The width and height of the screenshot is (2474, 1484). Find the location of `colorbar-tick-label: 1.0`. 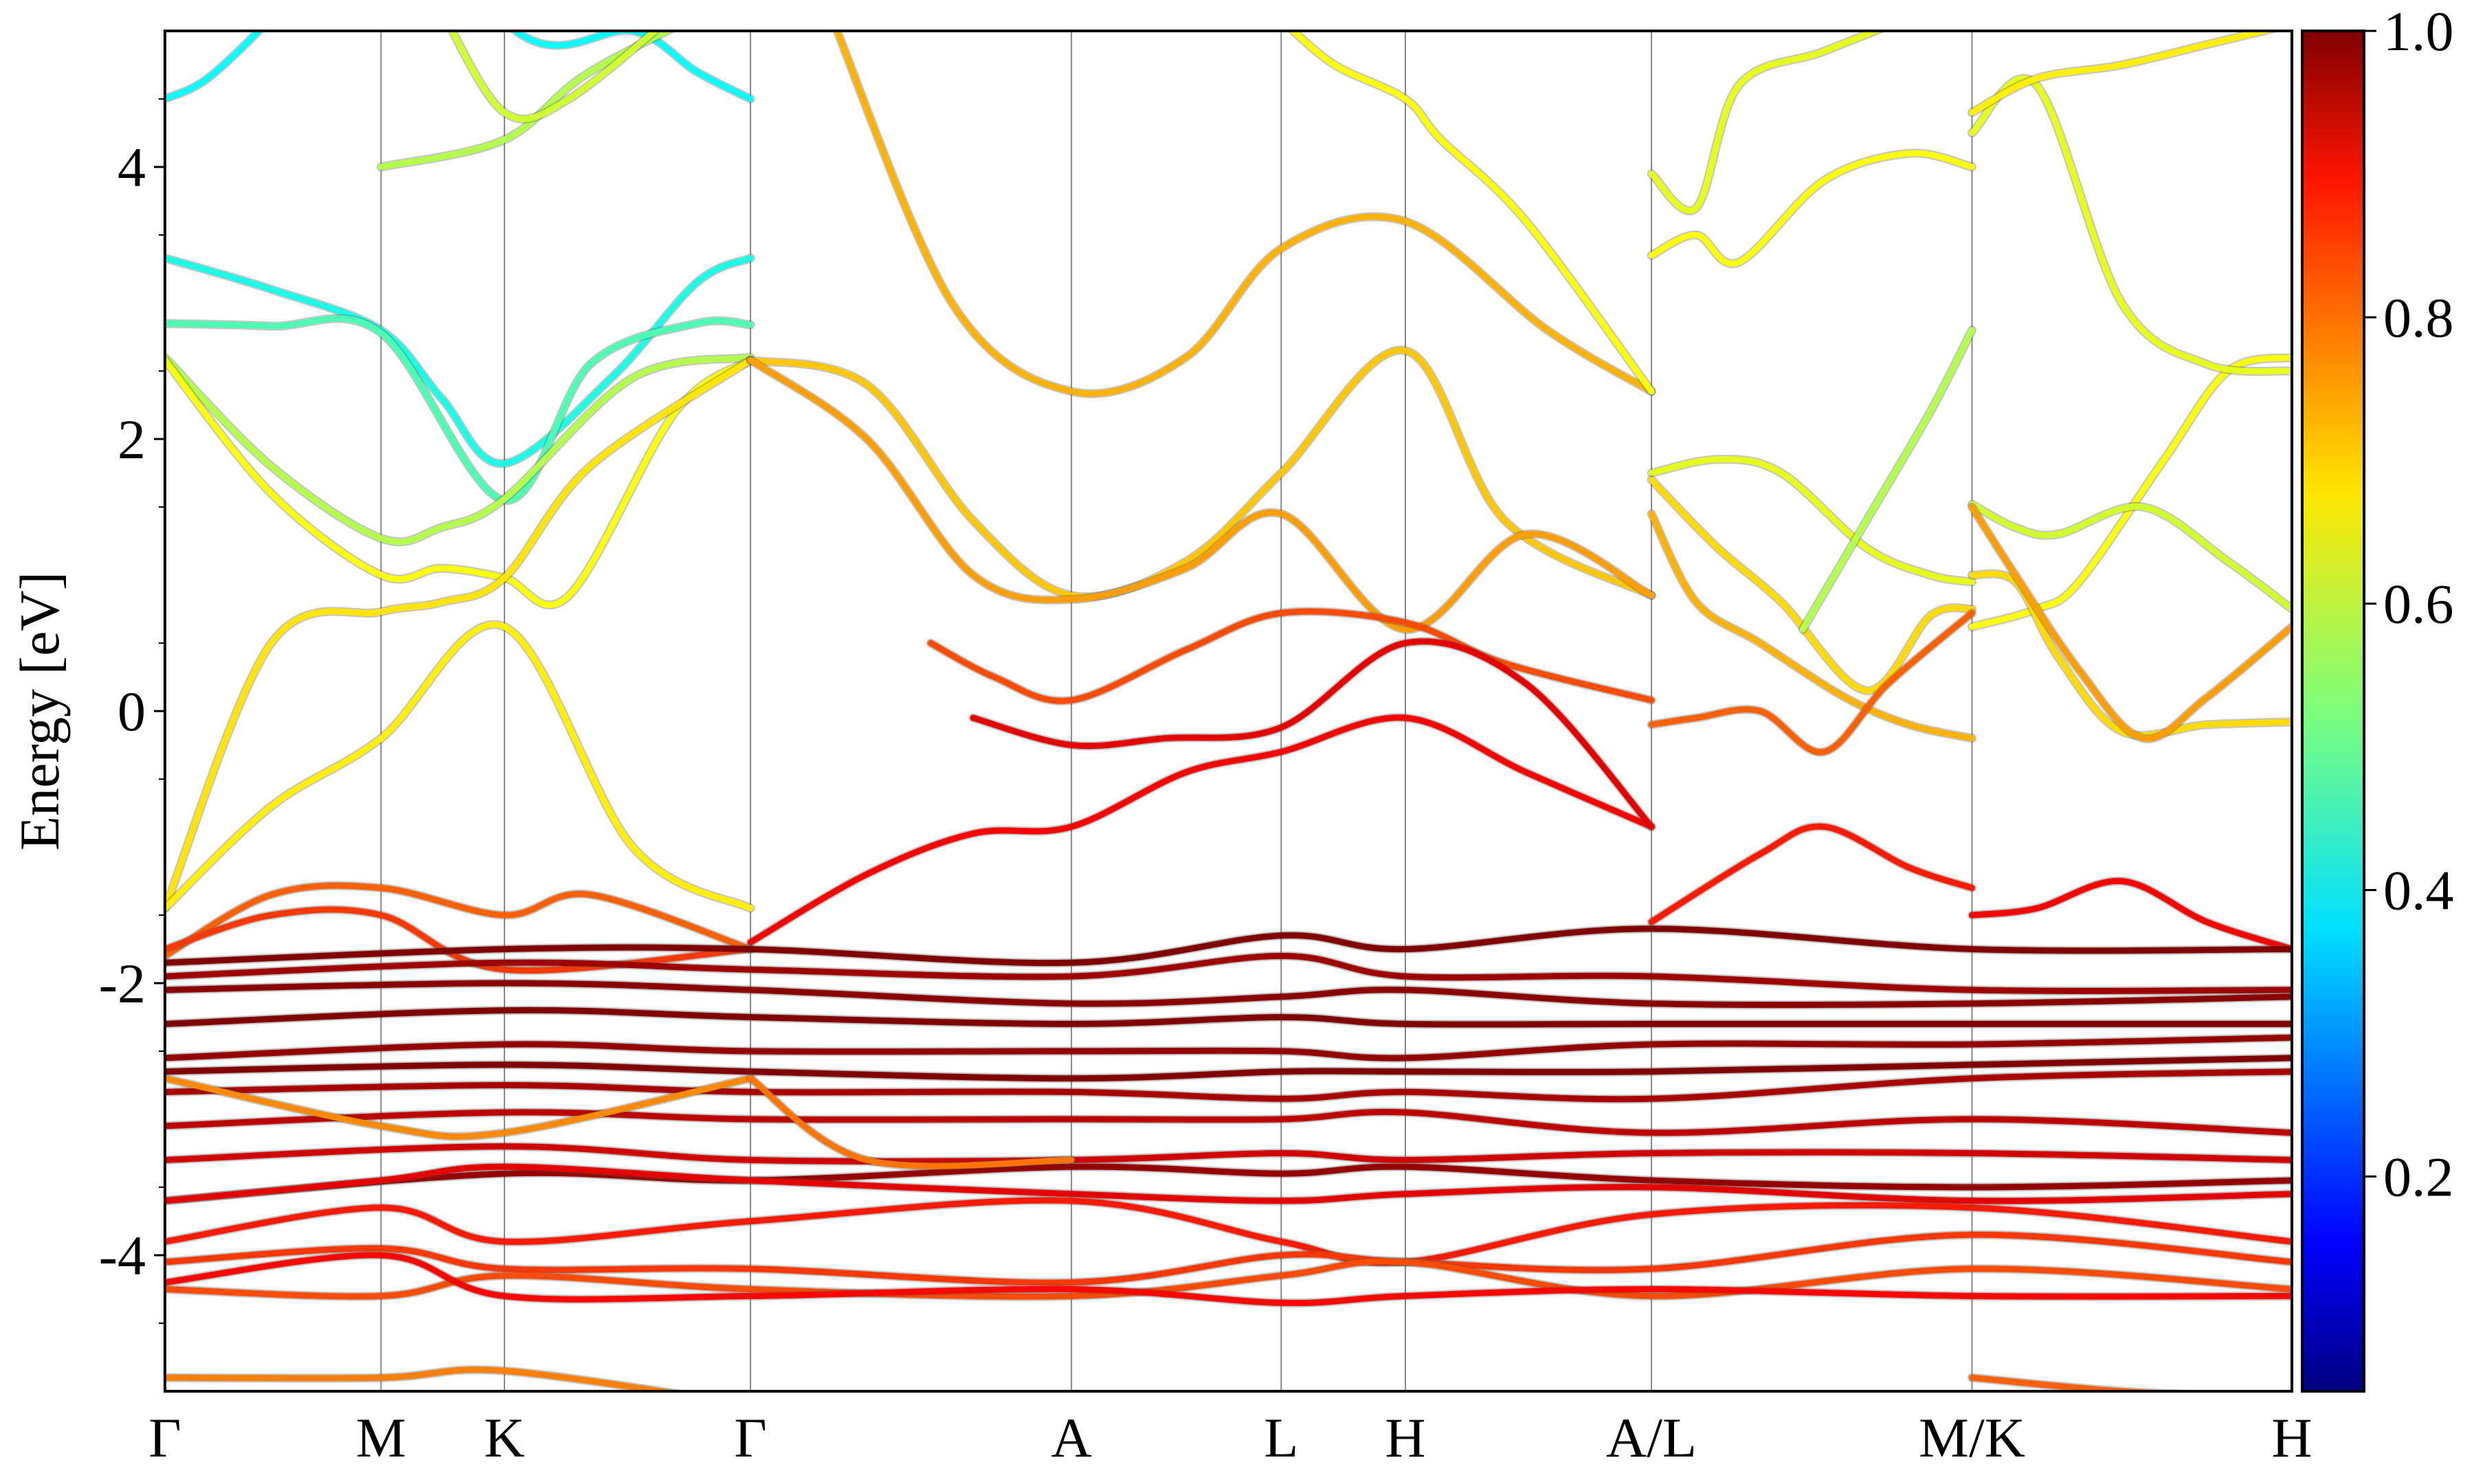

colorbar-tick-label: 1.0 is located at coordinates (2418, 32).